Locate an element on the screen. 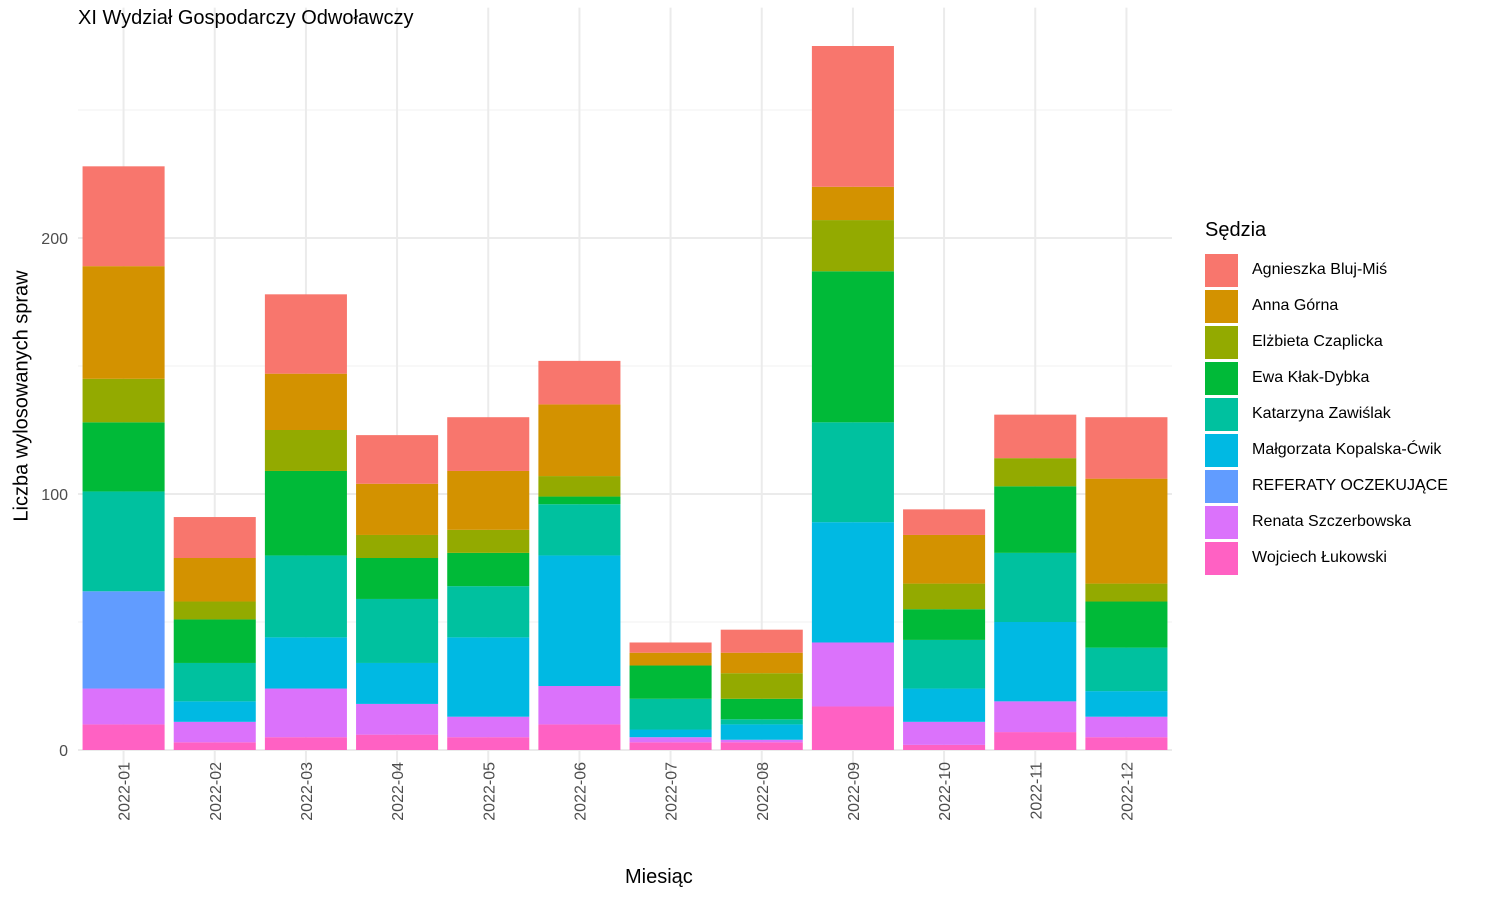 The height and width of the screenshot is (900, 1500). x-tick-label: 2022-10 is located at coordinates (945, 791).